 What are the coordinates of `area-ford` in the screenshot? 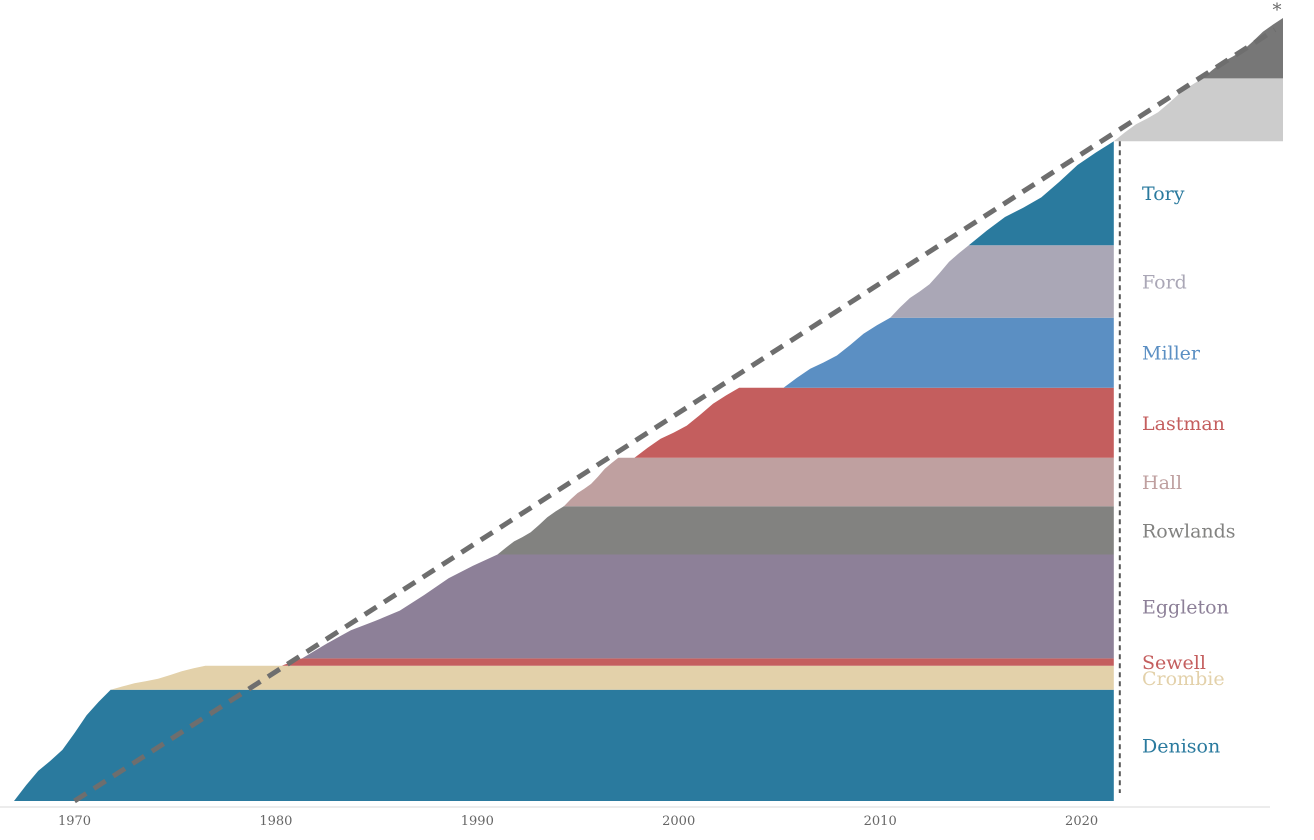 It's located at (1002, 281).